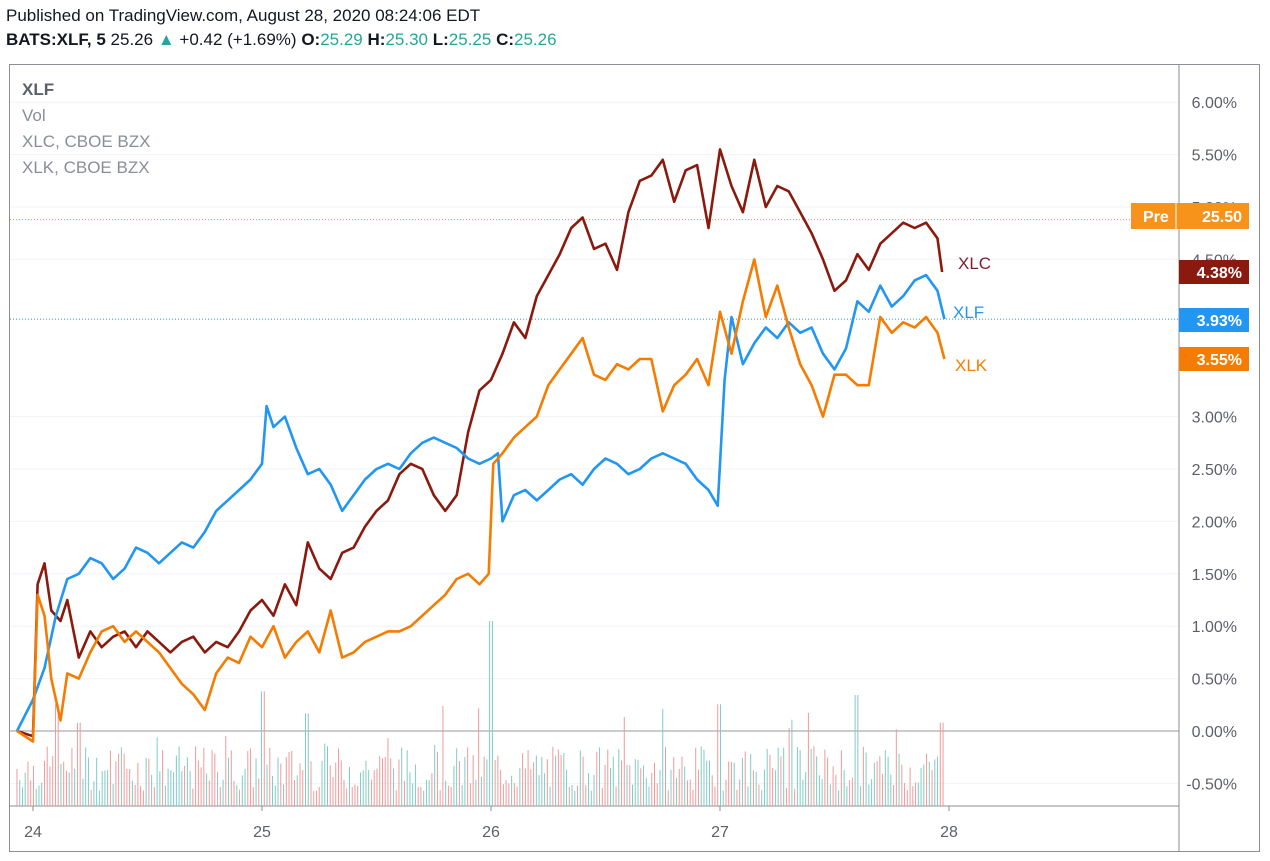  I want to click on x-tick-label: 25, so click(262, 832).